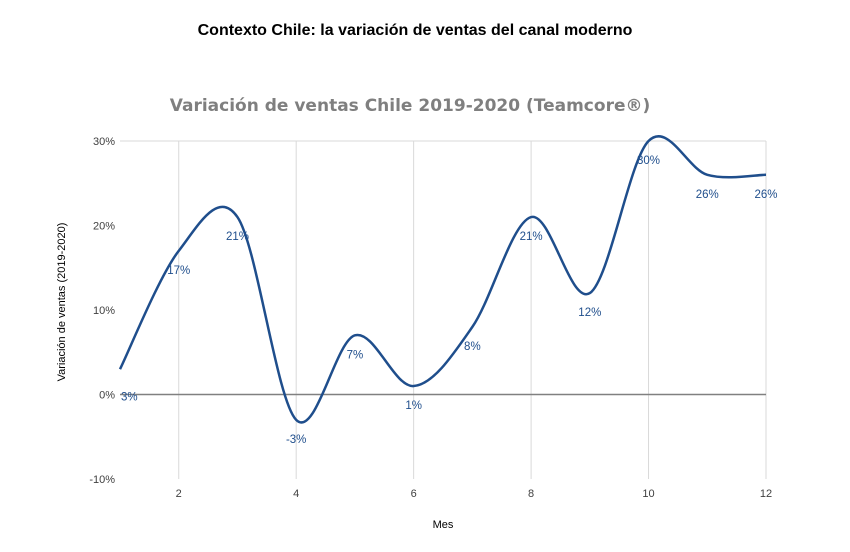 Image resolution: width=850 pixels, height=552 pixels. I want to click on data-label: 1%, so click(413, 406).